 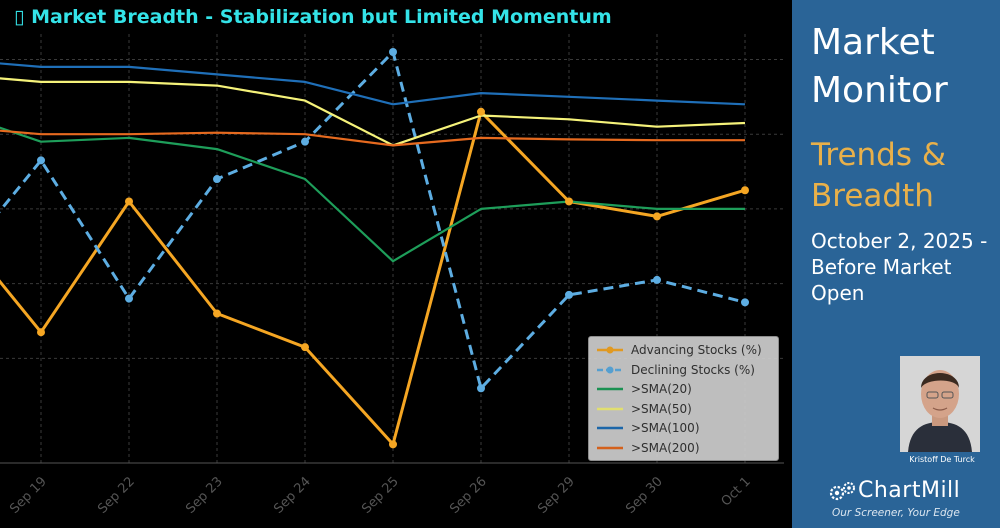 I want to click on tagline: Our Screener, Your Edge, so click(x=896, y=513).